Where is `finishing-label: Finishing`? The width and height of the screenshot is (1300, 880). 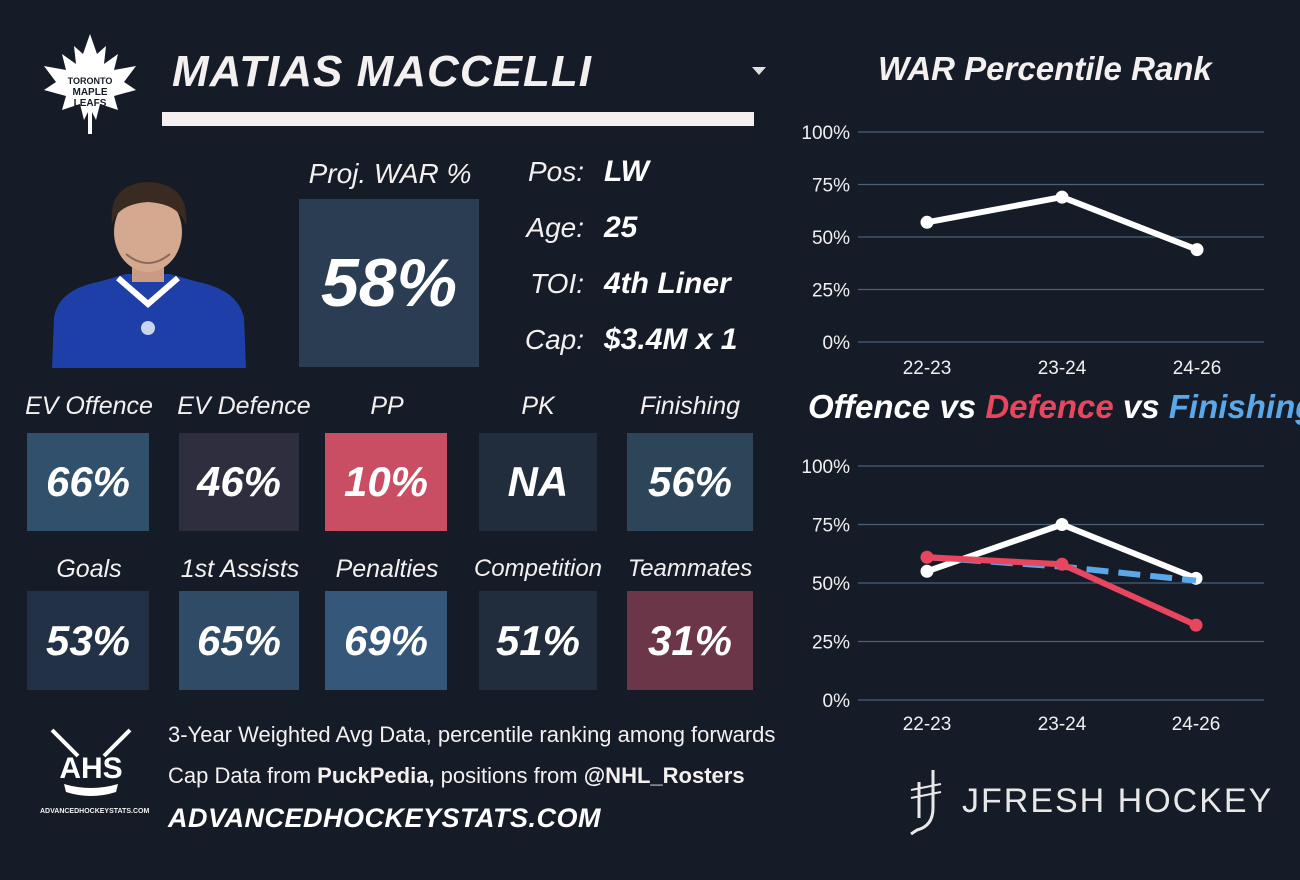
finishing-label: Finishing is located at coordinates (690, 406).